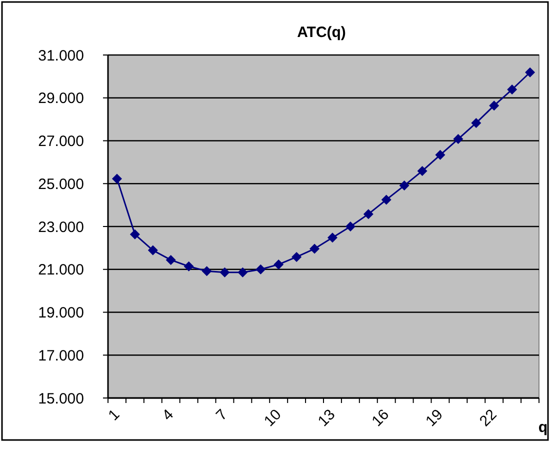  I want to click on x-tick-label: 4, so click(168, 415).